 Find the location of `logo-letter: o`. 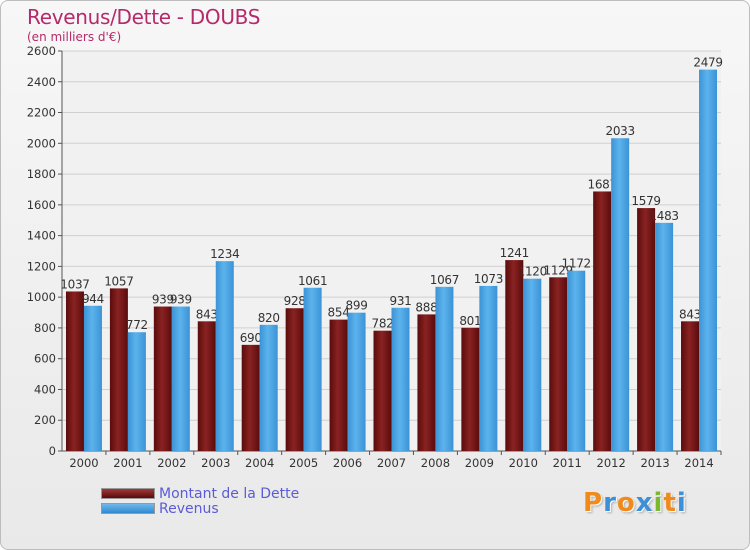

logo-letter: o is located at coordinates (626, 503).